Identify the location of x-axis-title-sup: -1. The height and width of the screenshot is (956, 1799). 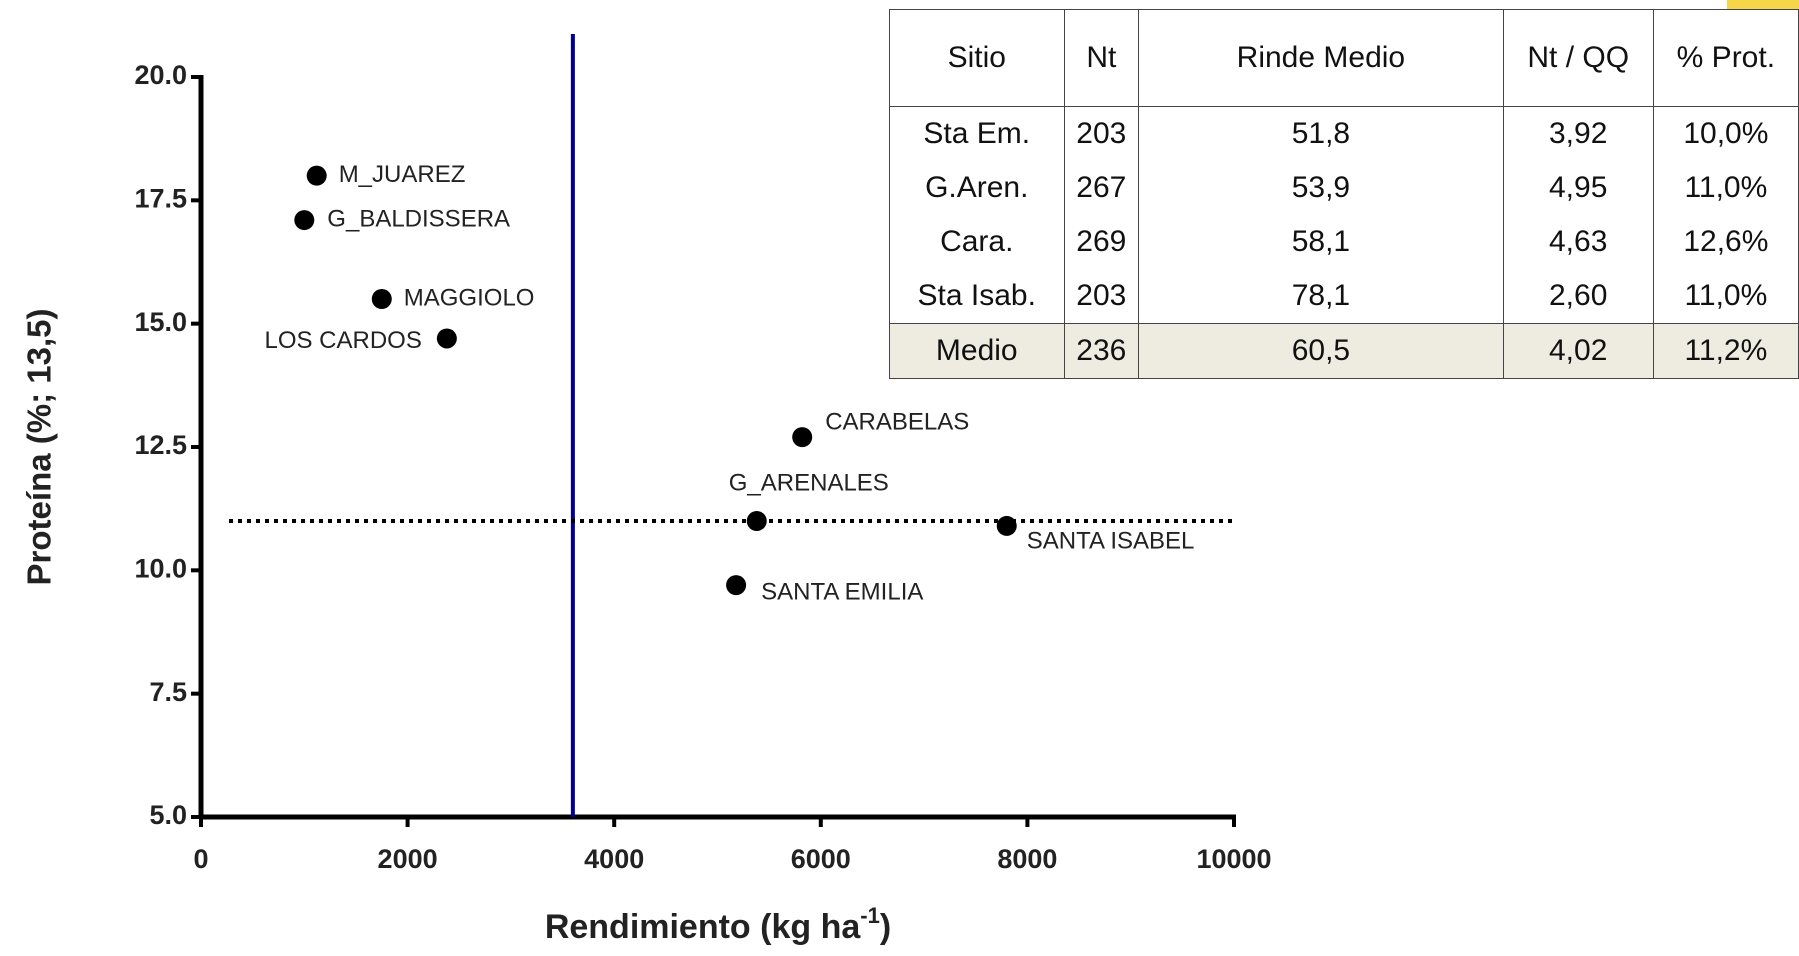
(870, 915).